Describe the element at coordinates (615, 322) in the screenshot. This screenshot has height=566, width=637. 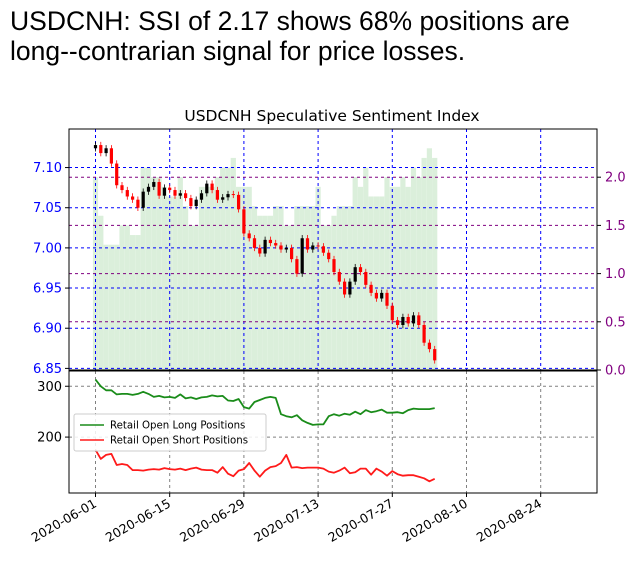
I see `ssi-tick-label: 0.5` at that location.